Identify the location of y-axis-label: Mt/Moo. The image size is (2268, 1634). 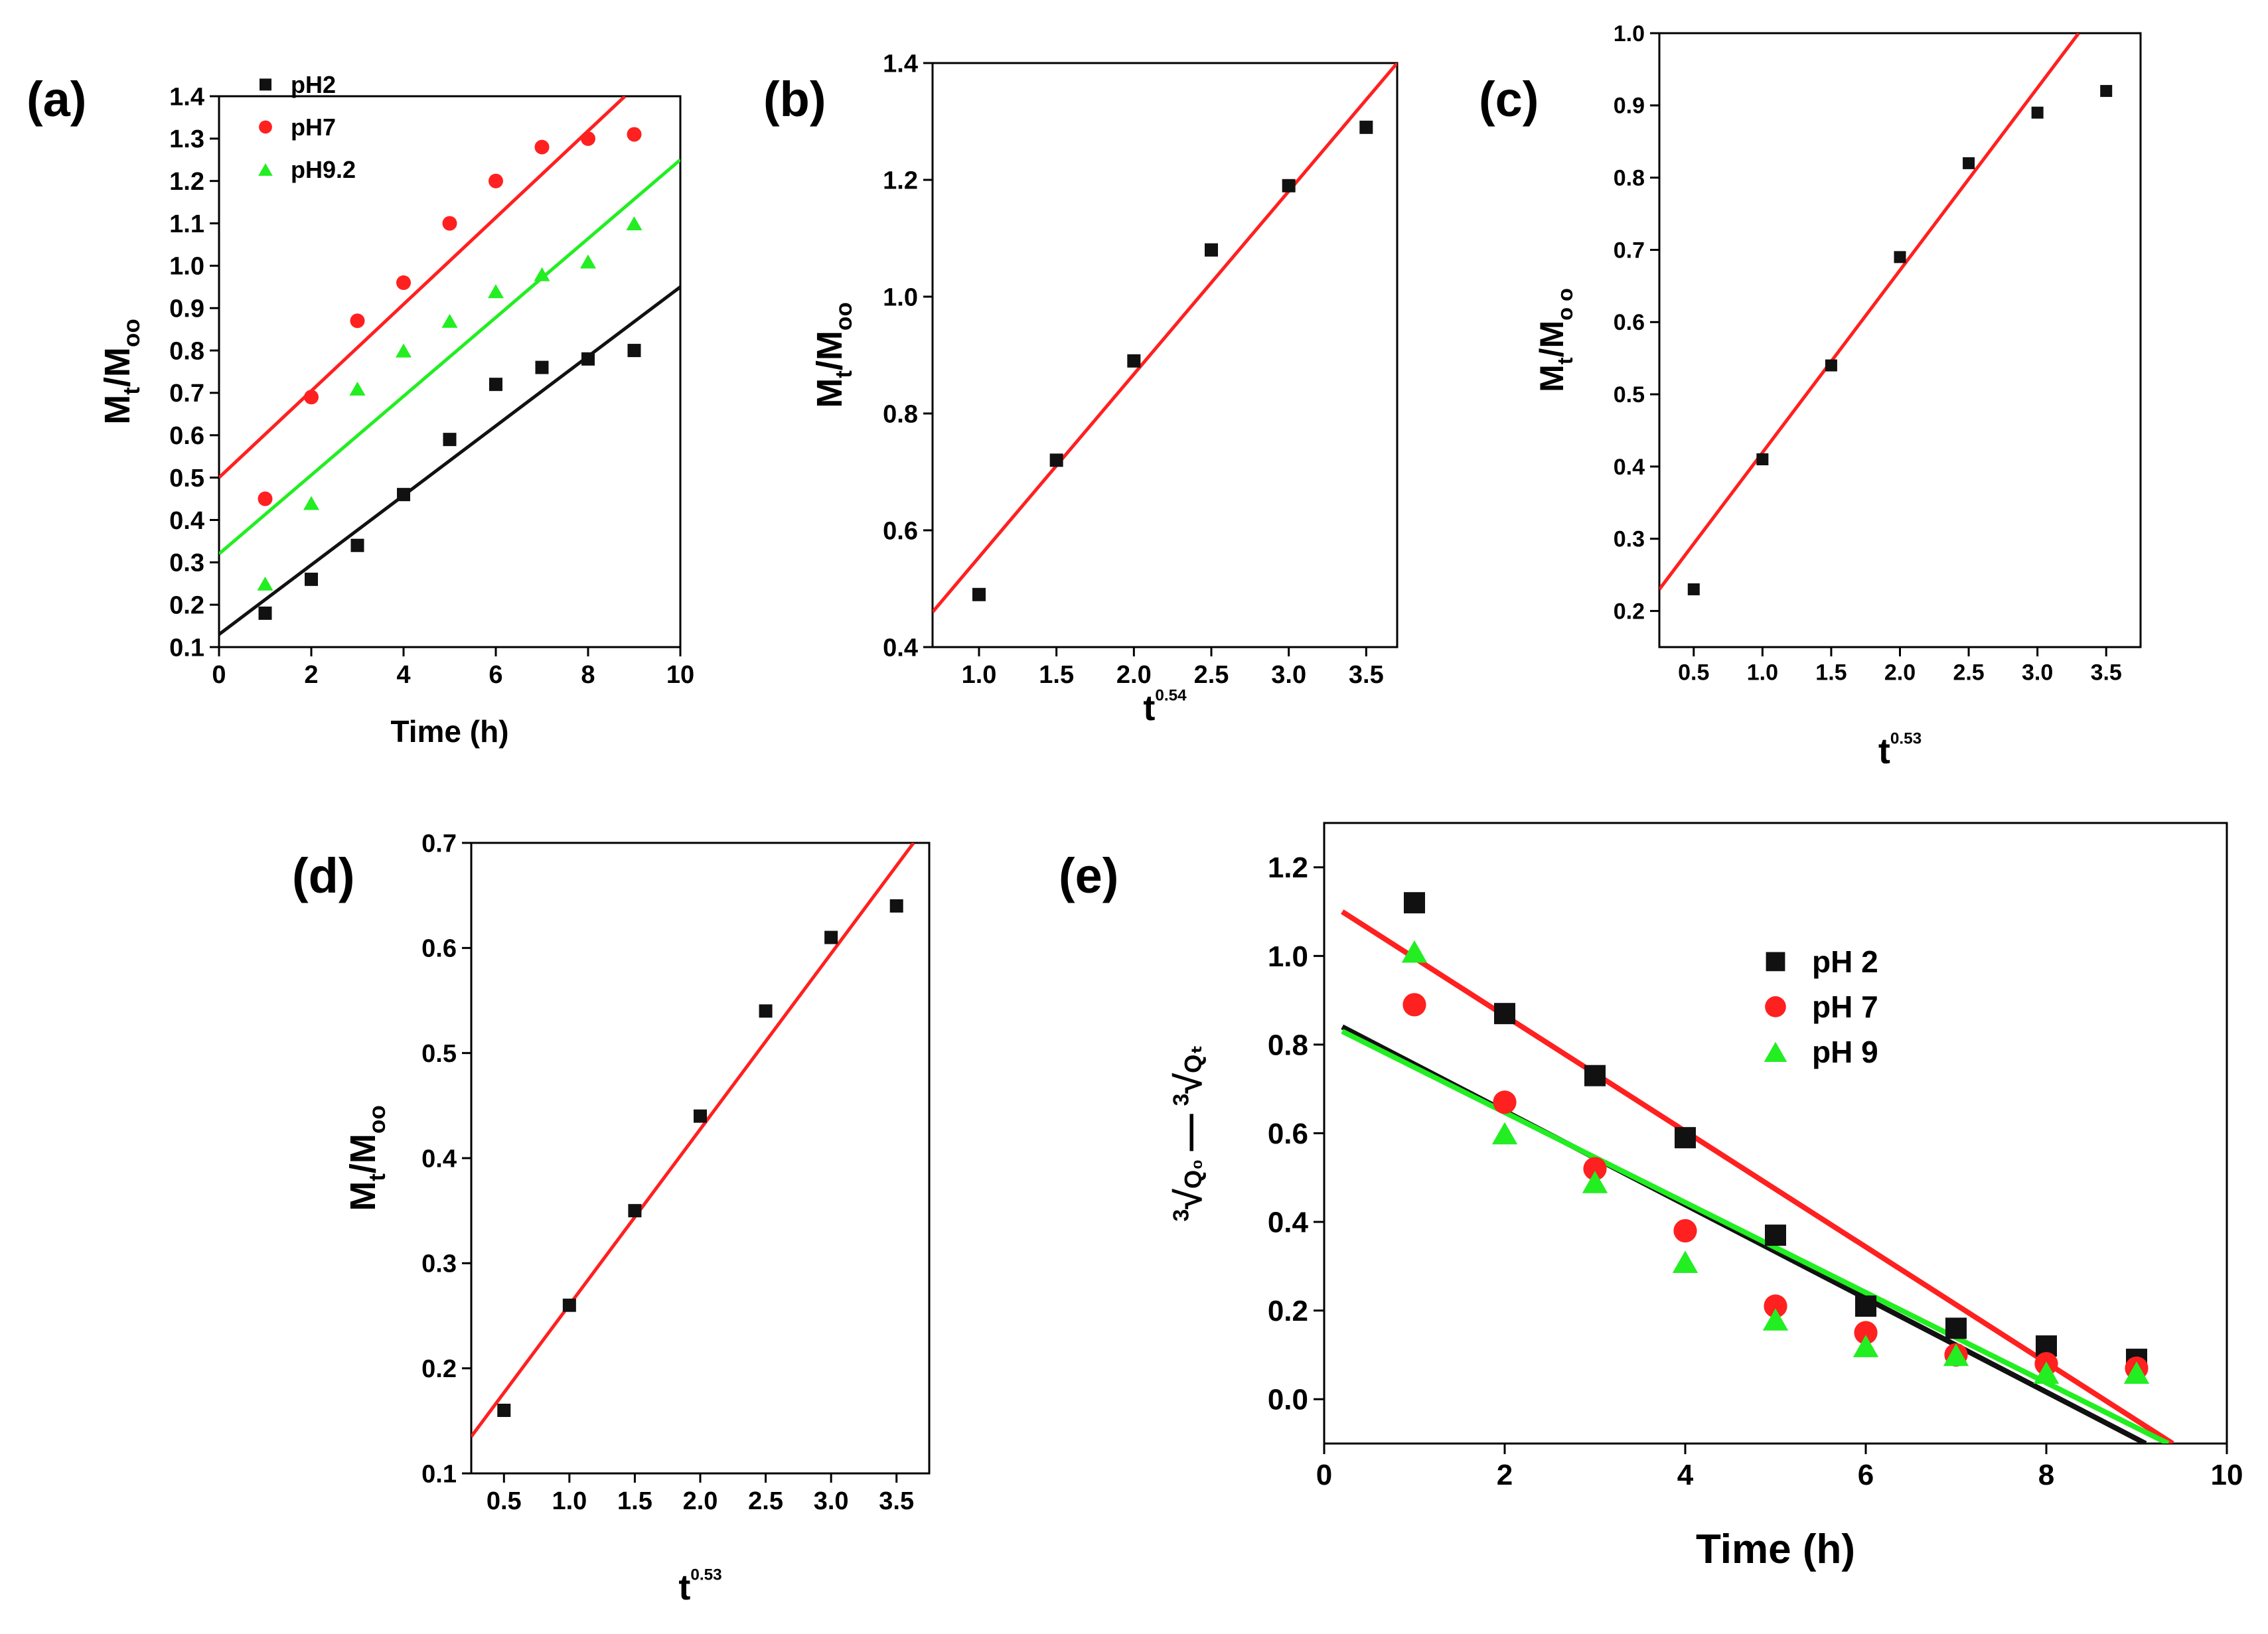
(833, 355).